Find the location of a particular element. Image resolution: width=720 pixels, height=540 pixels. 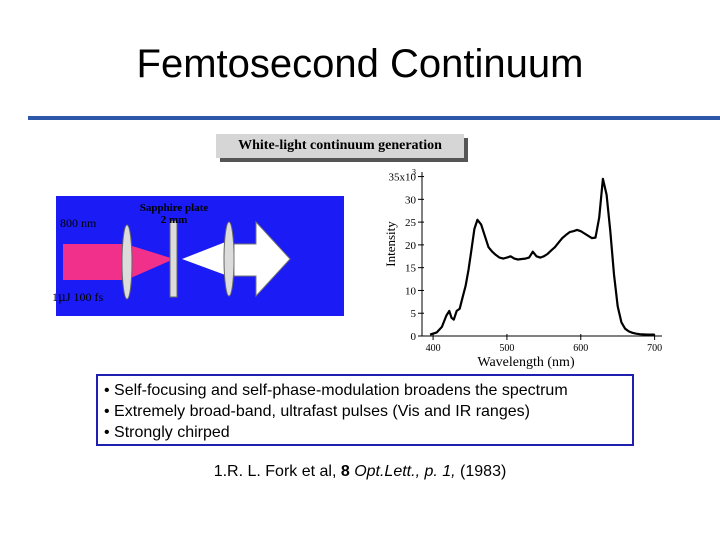

plate-label: Sapphire plate 2 mm is located at coordinates (174, 214).